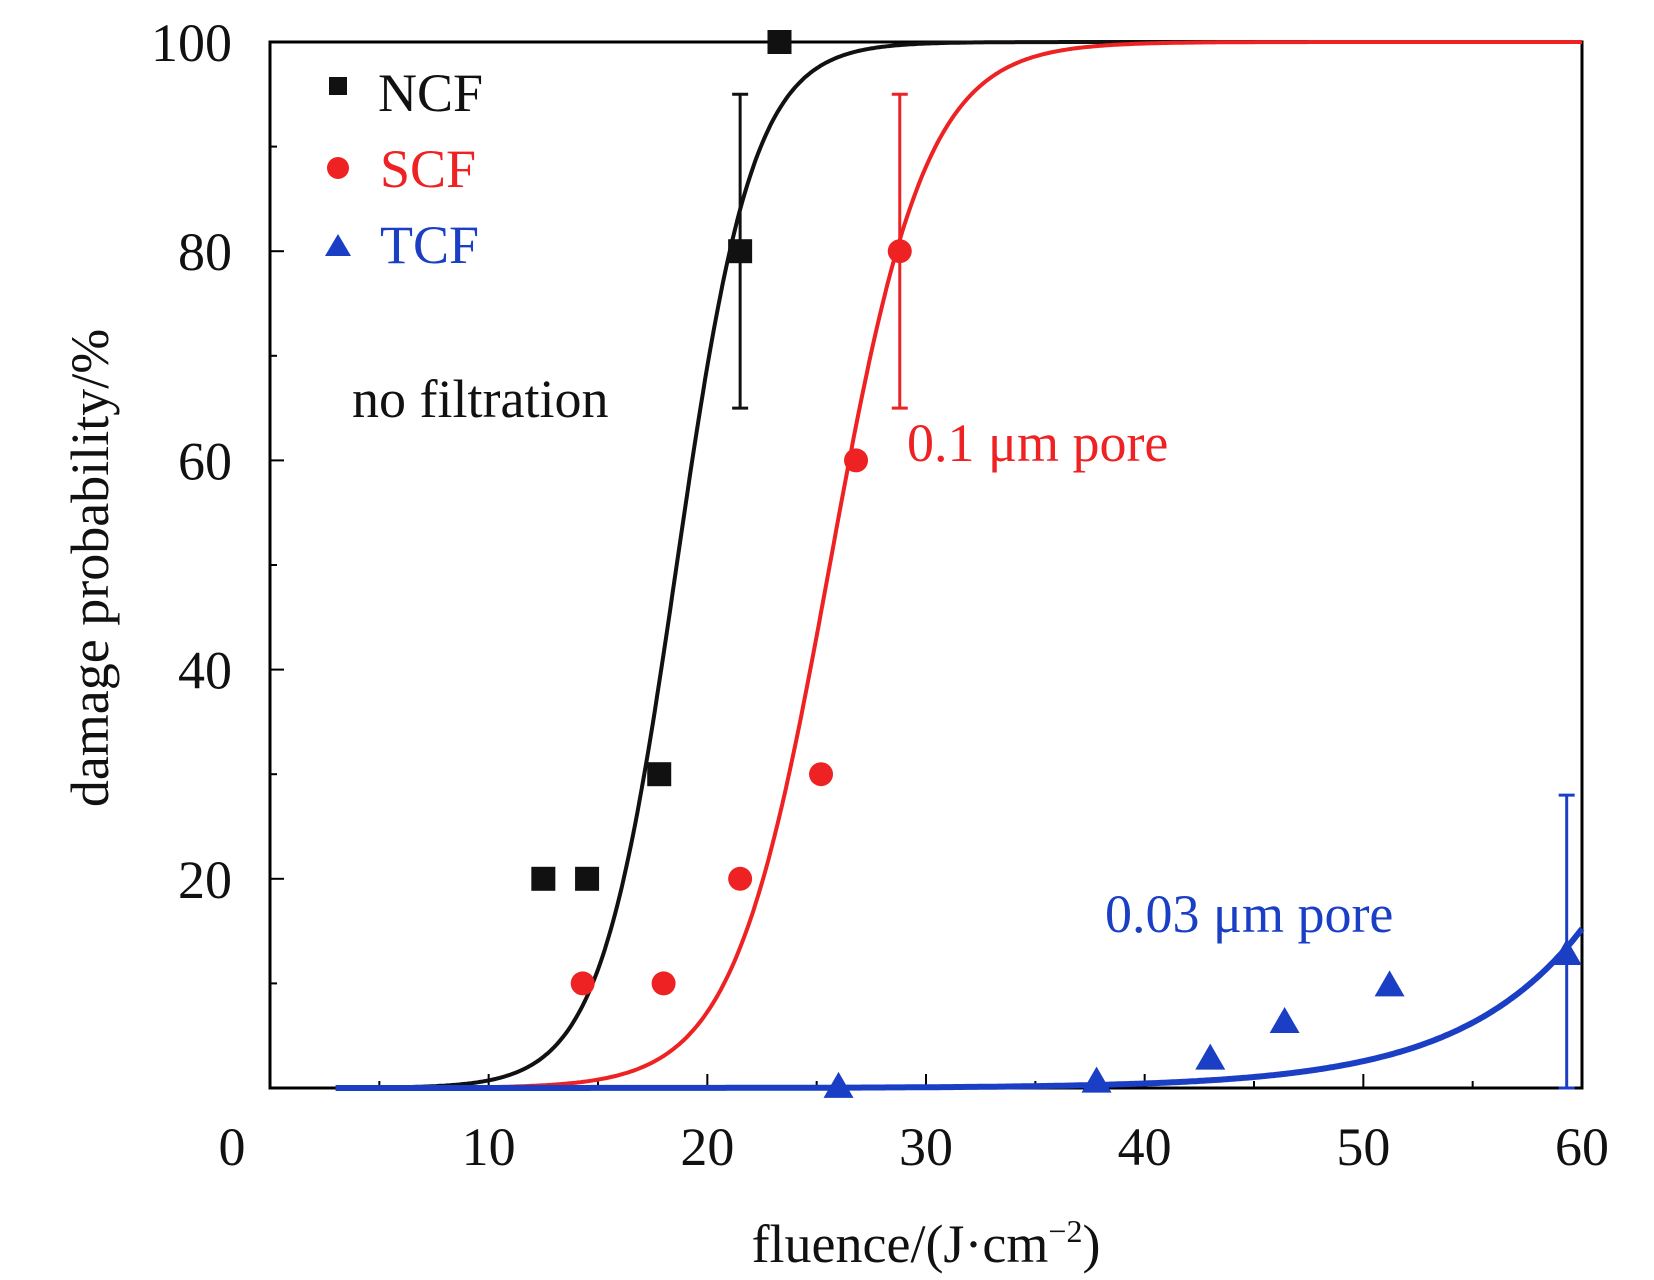  Describe the element at coordinates (191, 43) in the screenshot. I see `y-tick-label: 100` at that location.